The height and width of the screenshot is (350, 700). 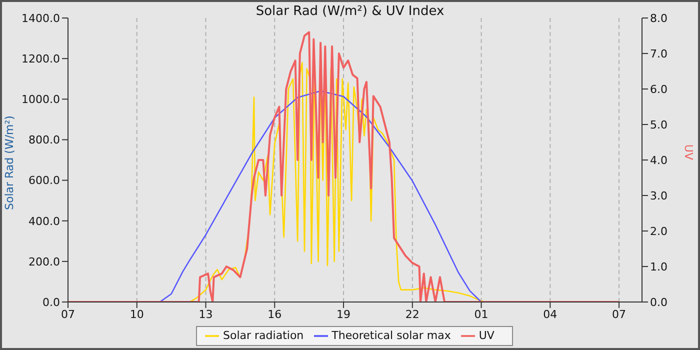 I want to click on x-tick-label: 19, so click(x=343, y=314).